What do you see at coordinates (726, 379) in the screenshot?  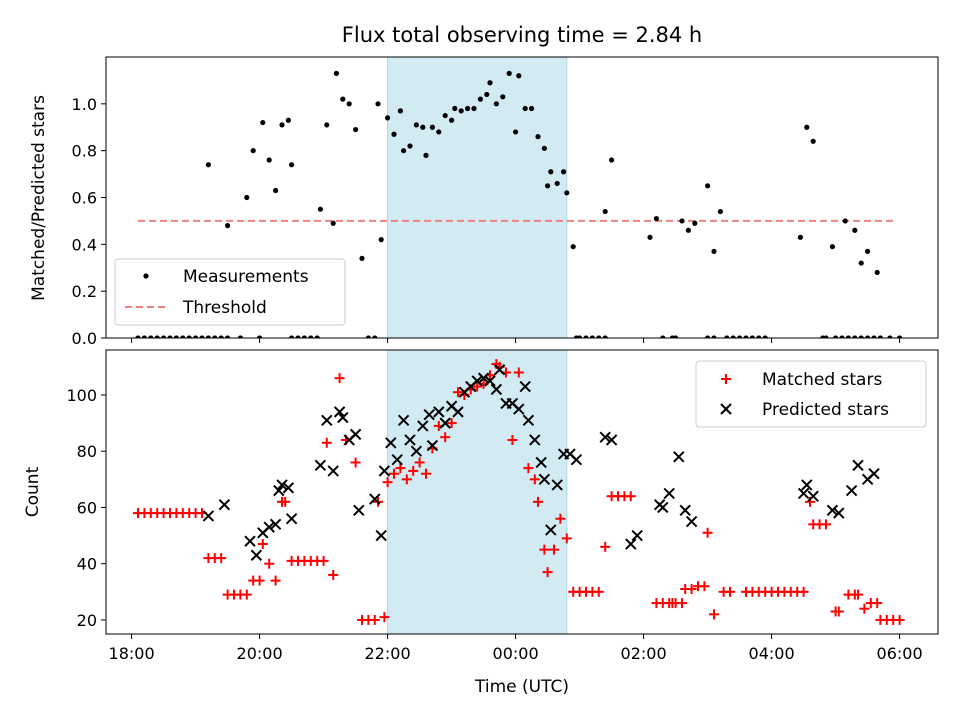 I see `legend-matched-marker` at bounding box center [726, 379].